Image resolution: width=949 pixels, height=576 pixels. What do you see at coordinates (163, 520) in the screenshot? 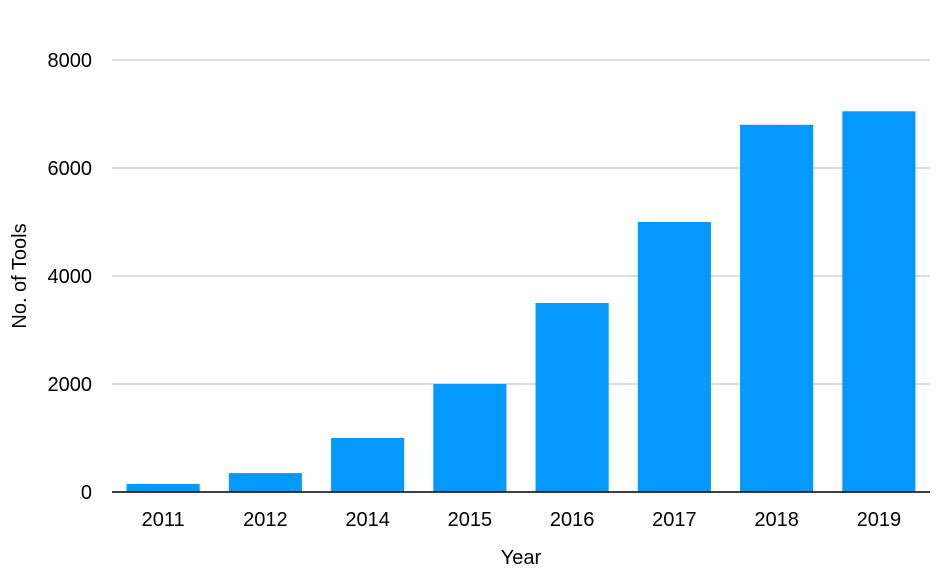
I see `x-tick-label: 2011` at bounding box center [163, 520].